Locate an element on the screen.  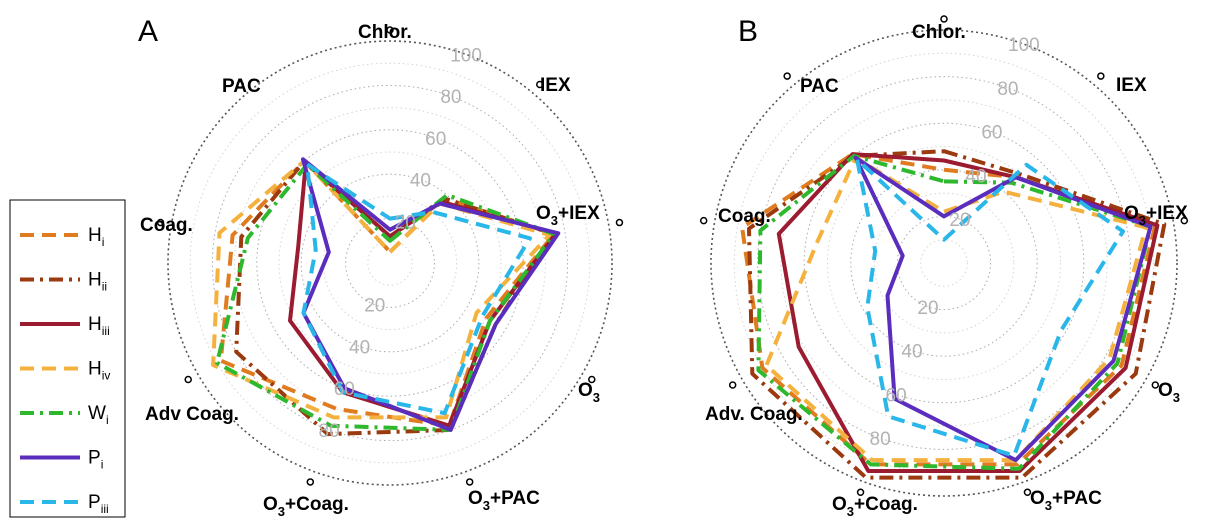
tick-labels-b: 20 40 60 80 100 20 40 60 80 is located at coordinates (955, 242).